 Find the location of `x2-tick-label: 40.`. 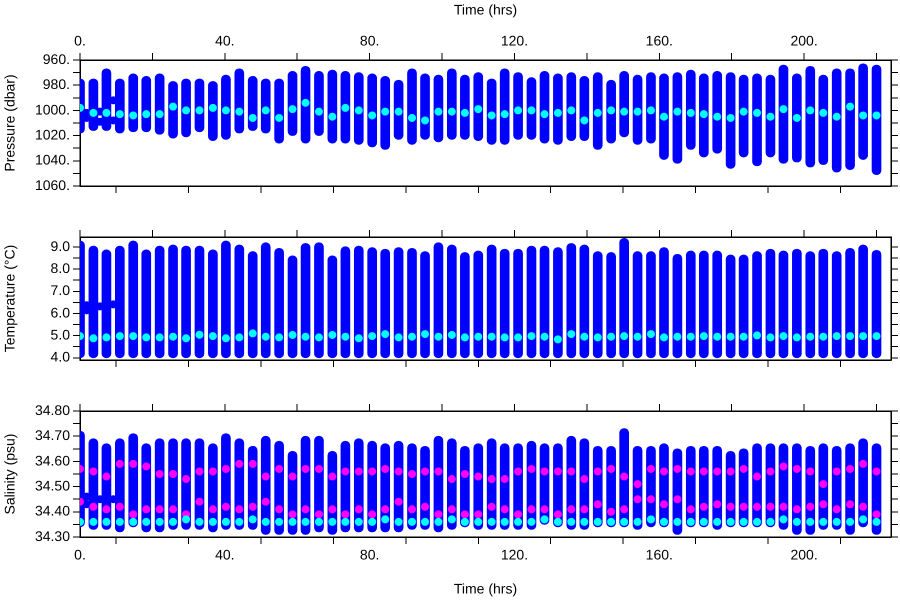

x2-tick-label: 40. is located at coordinates (225, 40).